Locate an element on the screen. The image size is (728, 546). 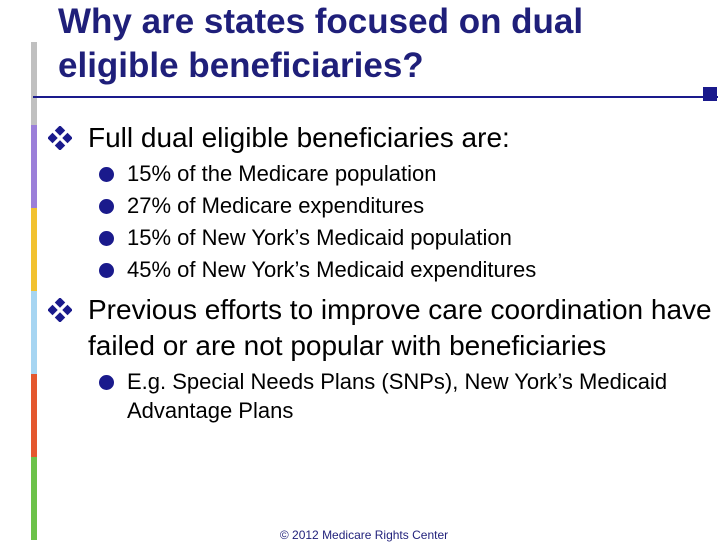
level2-item-text: 15% of the Medicare population is located at coordinates (282, 173).